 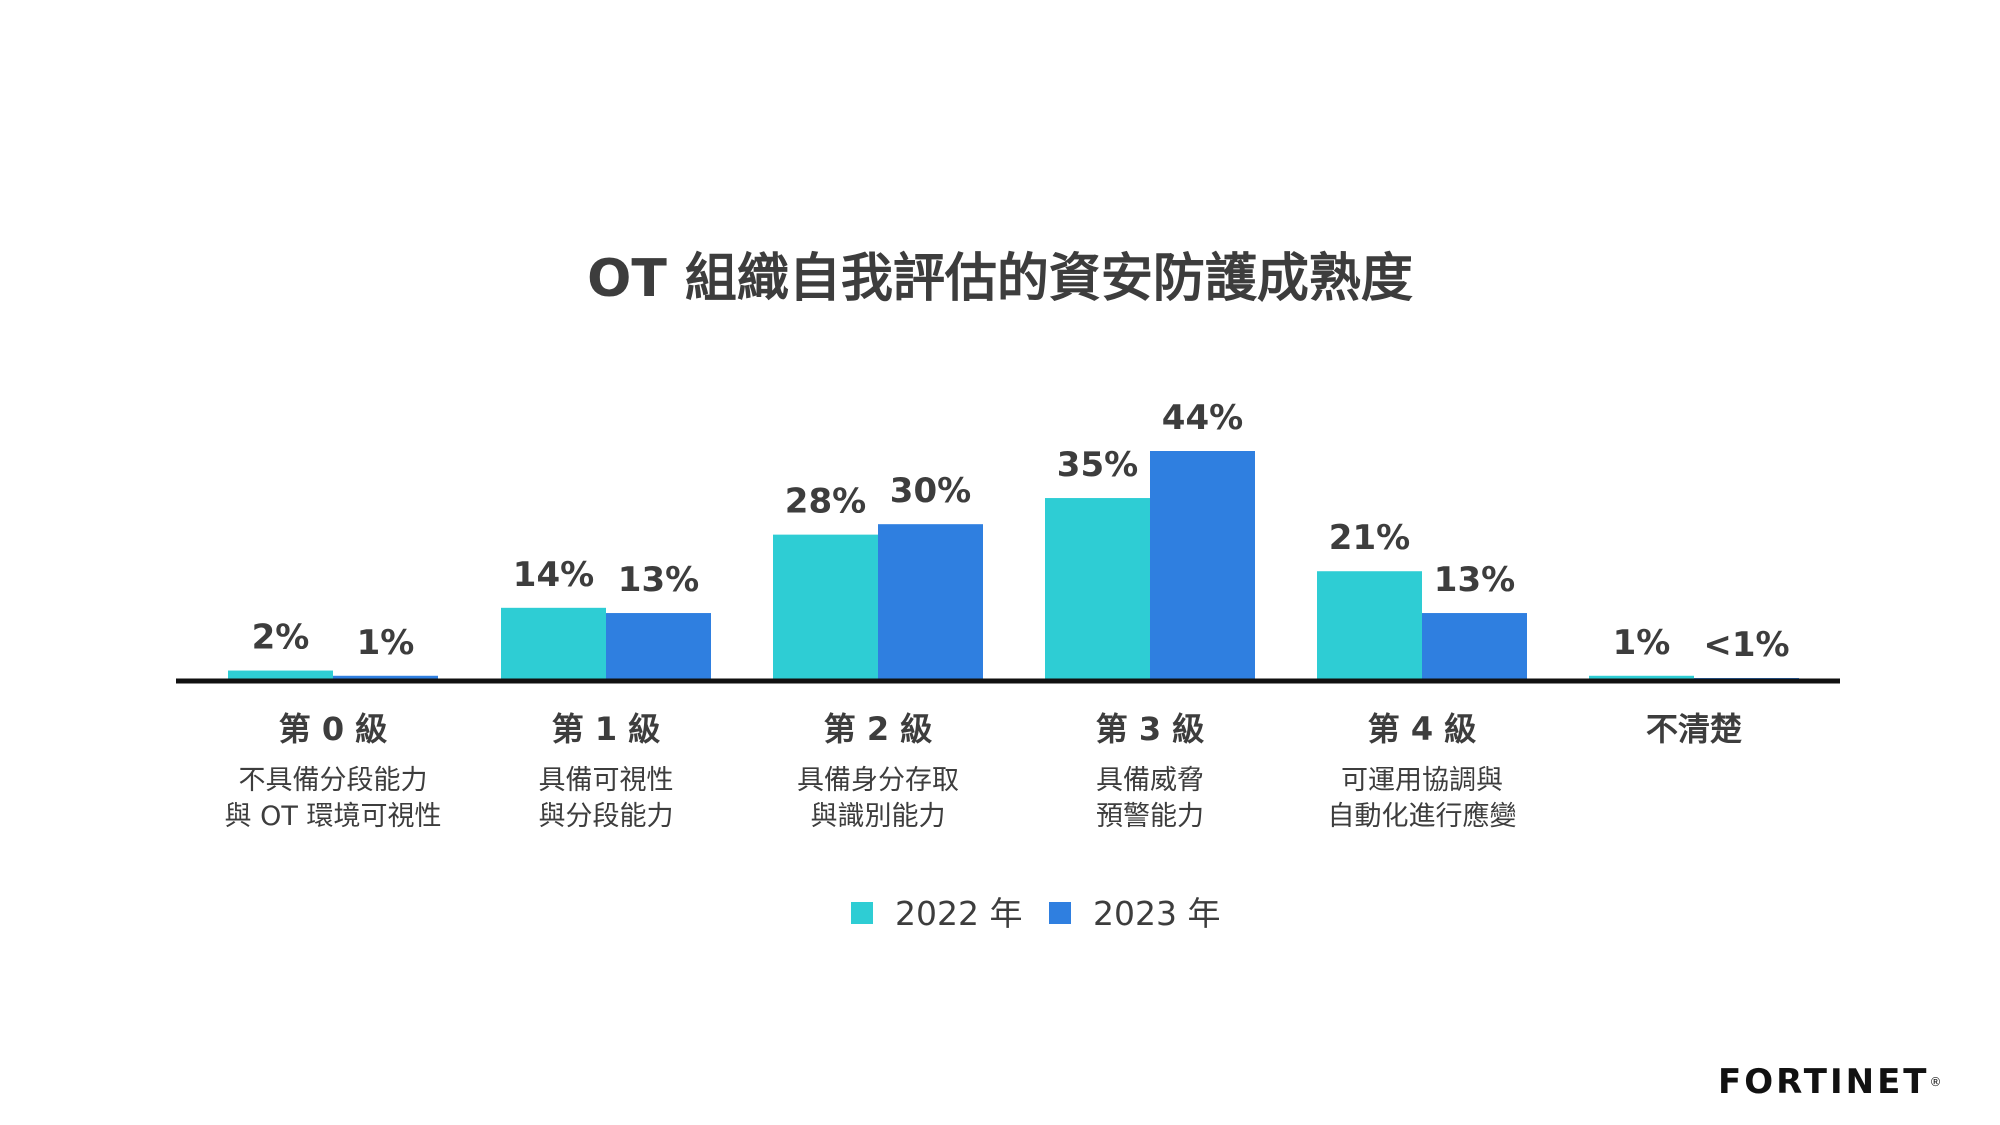 I want to click on category-level-1: 第 1 級, so click(x=606, y=729).